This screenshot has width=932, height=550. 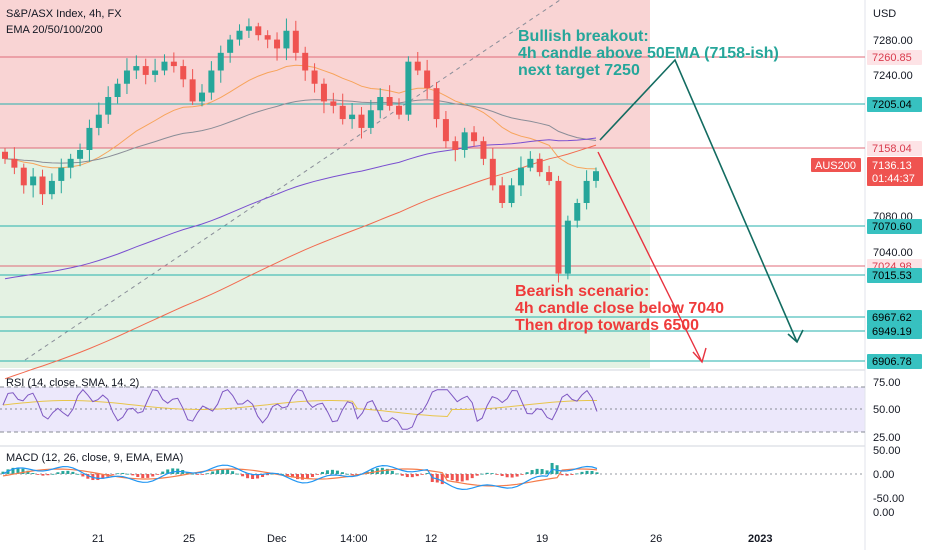 What do you see at coordinates (893, 179) in the screenshot?
I see `candle-countdown: 01:44:37` at bounding box center [893, 179].